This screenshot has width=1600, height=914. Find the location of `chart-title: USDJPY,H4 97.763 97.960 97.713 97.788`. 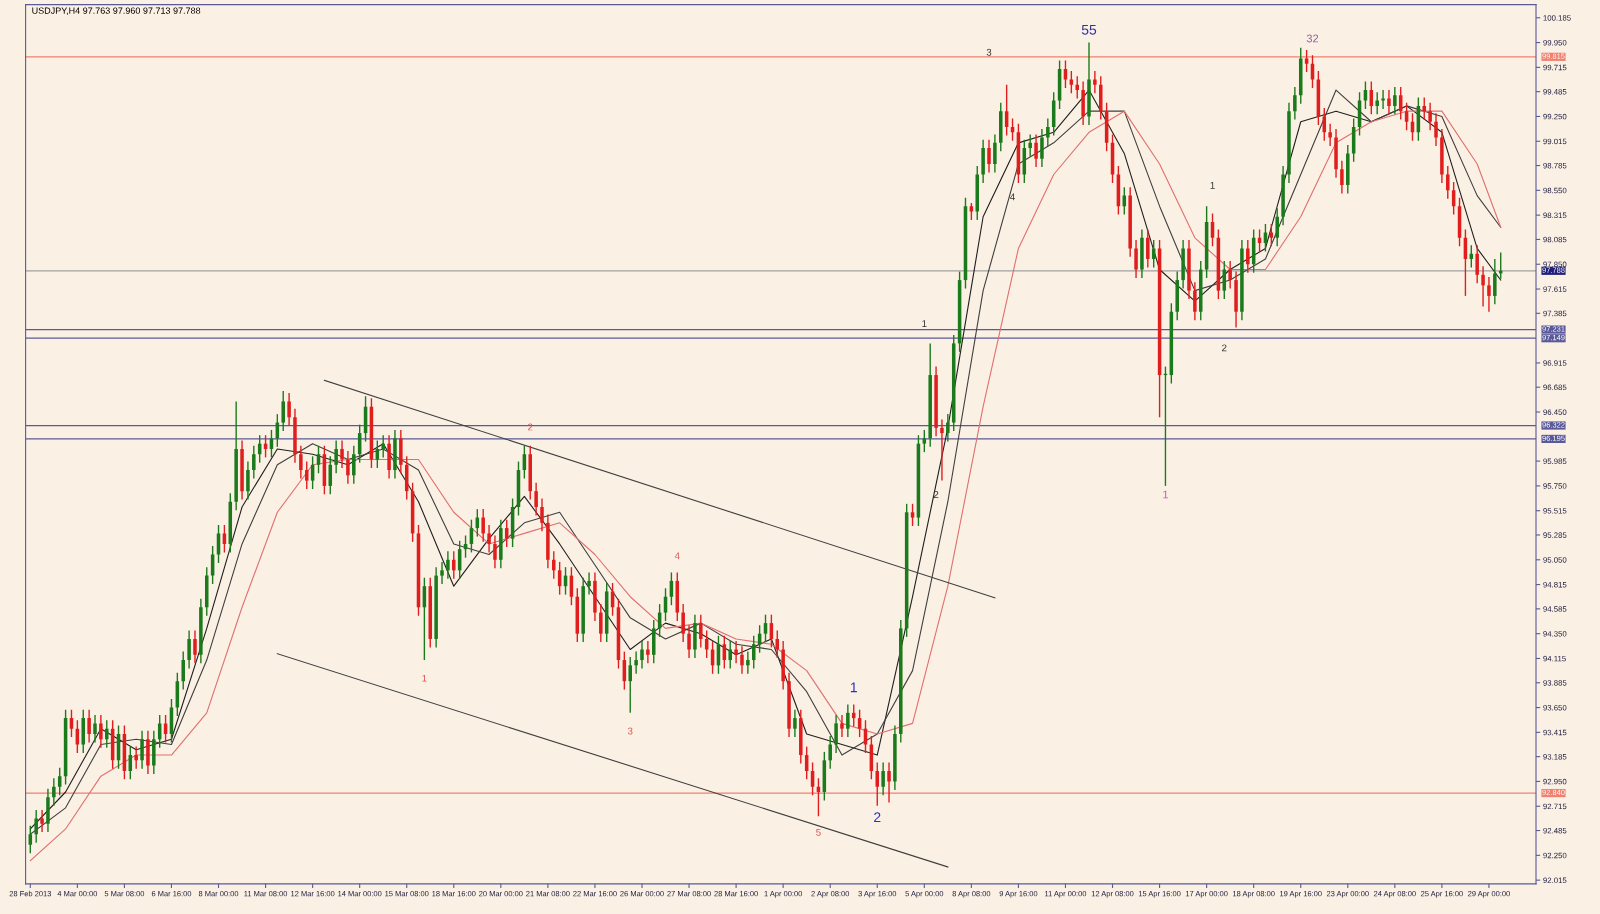

chart-title: USDJPY,H4 97.763 97.960 97.713 97.788 is located at coordinates (116, 11).